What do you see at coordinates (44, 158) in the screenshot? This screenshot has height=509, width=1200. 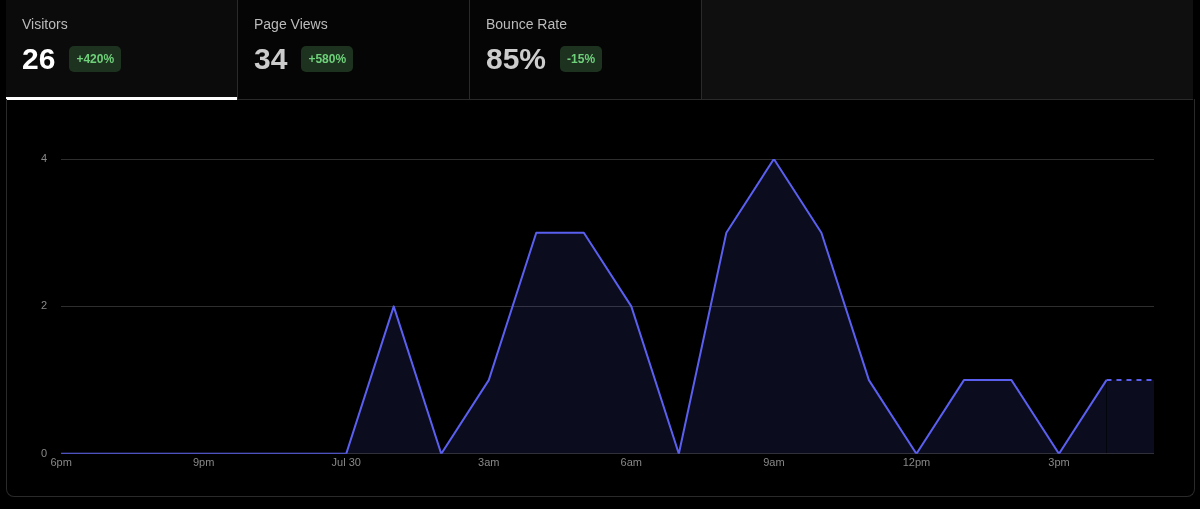 I see `y-tick-label: 4` at bounding box center [44, 158].